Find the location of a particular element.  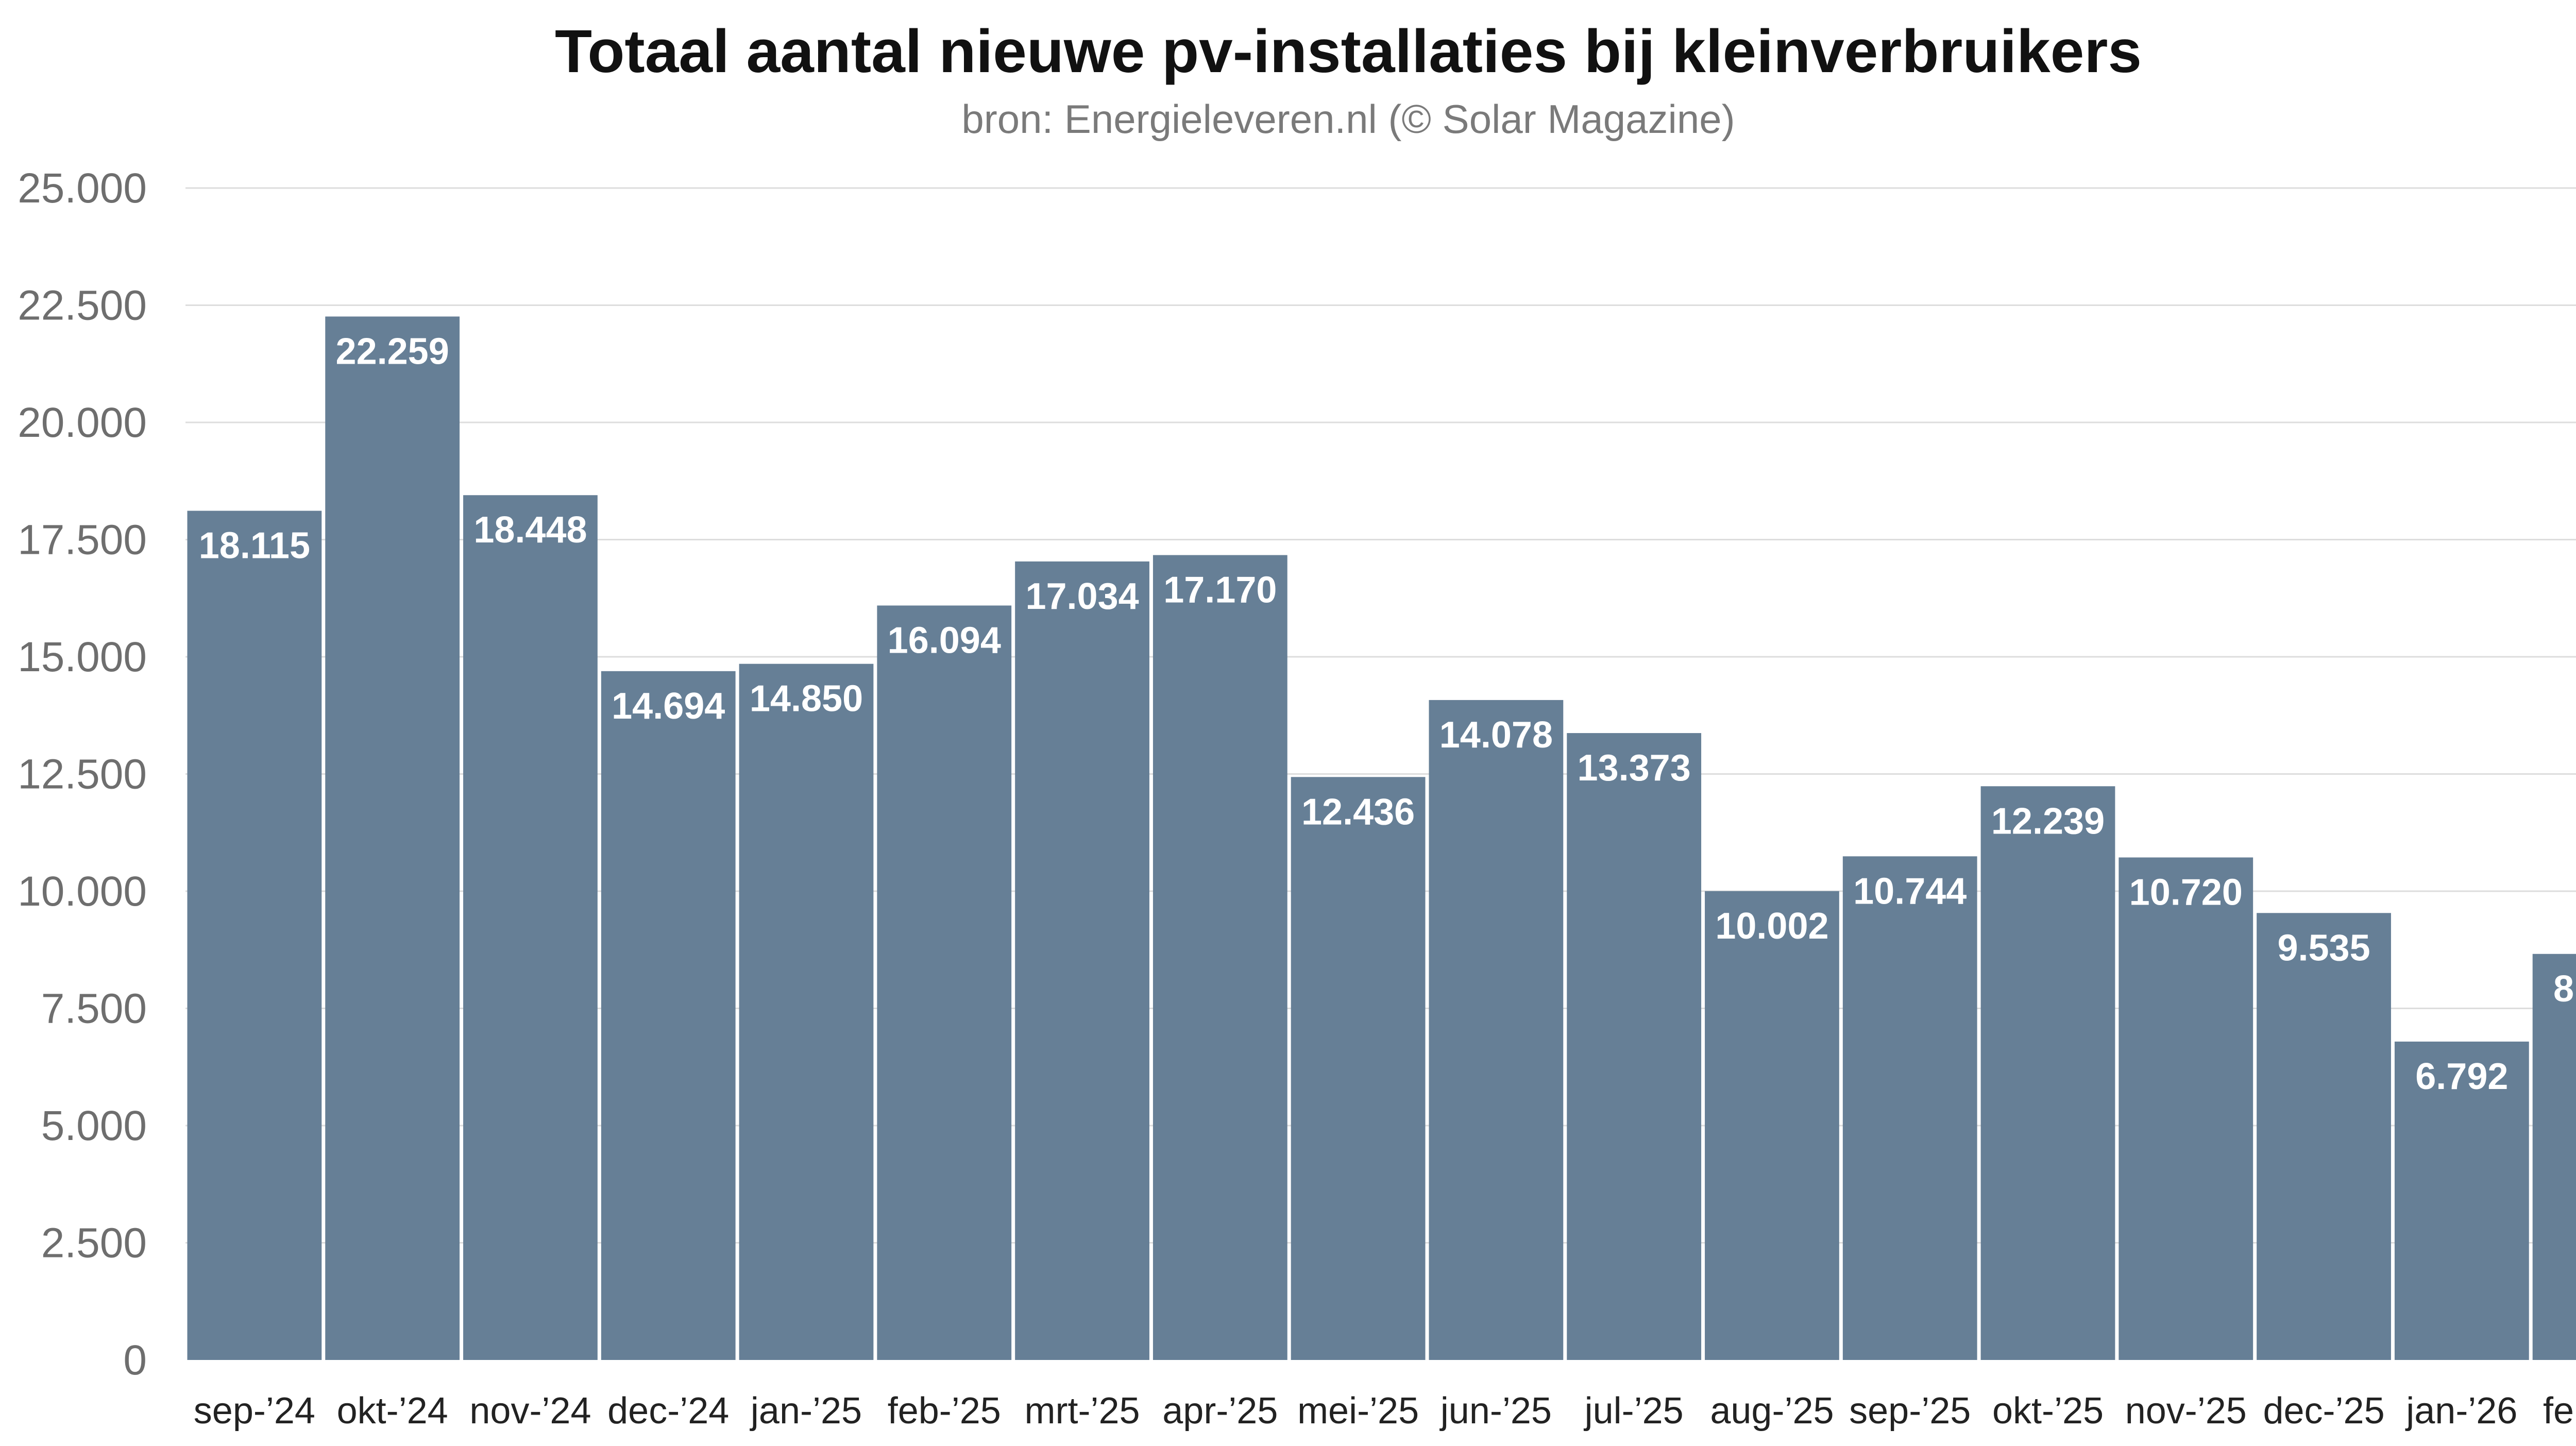

x-tick-label: aug-’25 is located at coordinates (1772, 1411).